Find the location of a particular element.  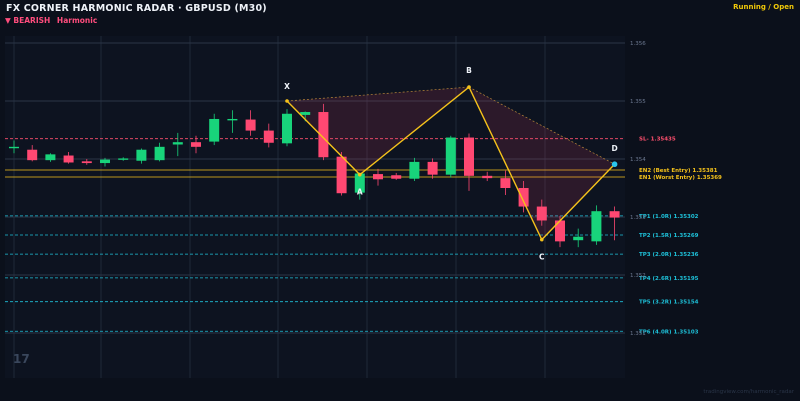

bd-line is located at coordinates (541, 125).